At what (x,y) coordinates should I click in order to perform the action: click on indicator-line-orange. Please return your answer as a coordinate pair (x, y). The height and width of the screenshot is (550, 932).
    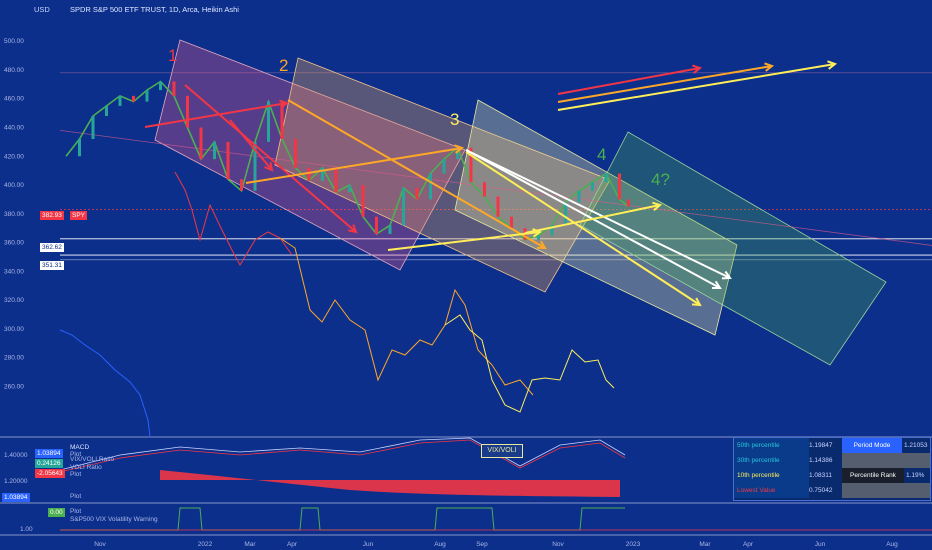
    Looking at the image, I should click on (406, 316).